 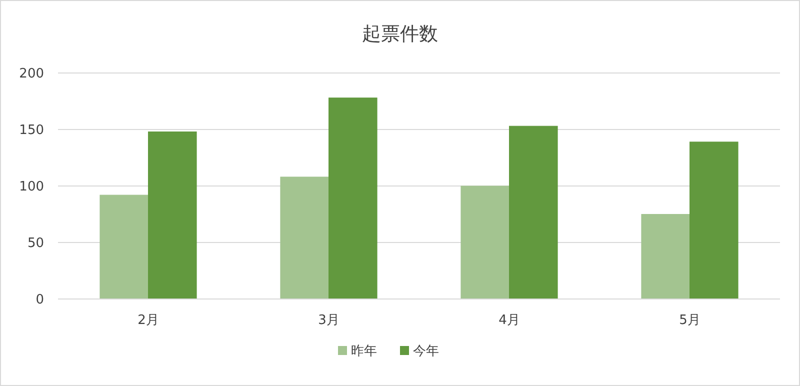 I want to click on legend-label: 昨年, so click(x=364, y=351).